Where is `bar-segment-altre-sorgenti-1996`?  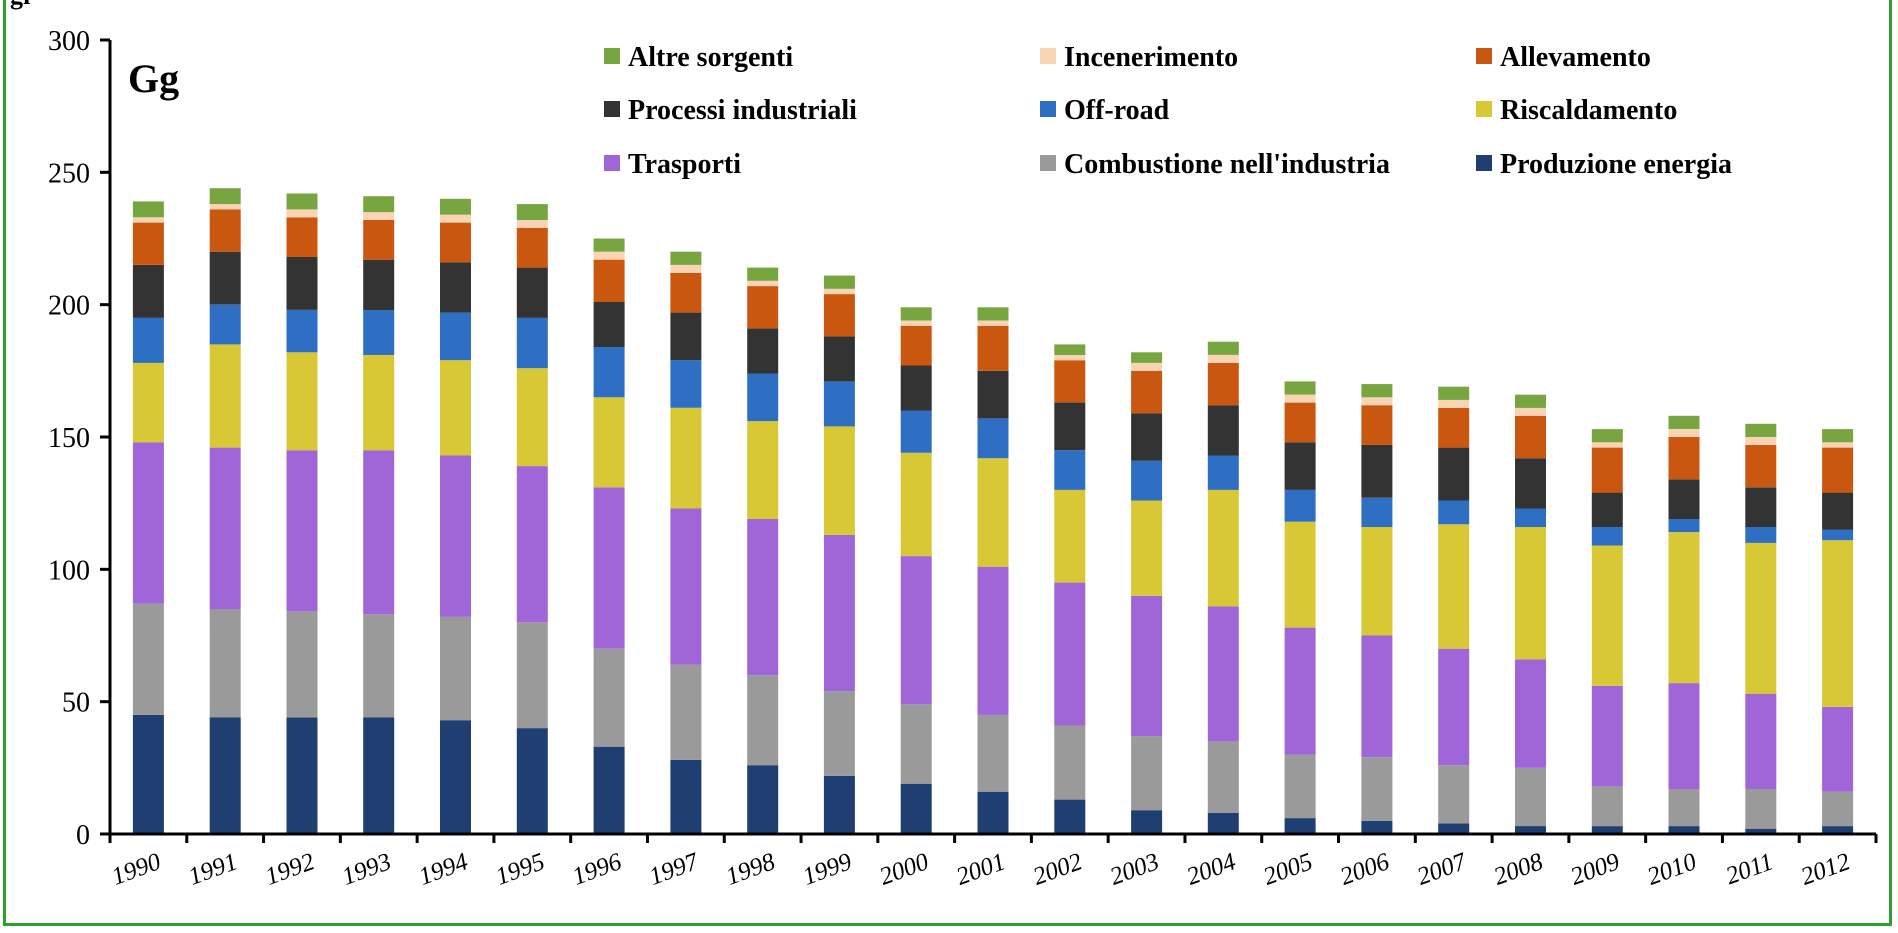 bar-segment-altre-sorgenti-1996 is located at coordinates (609, 245).